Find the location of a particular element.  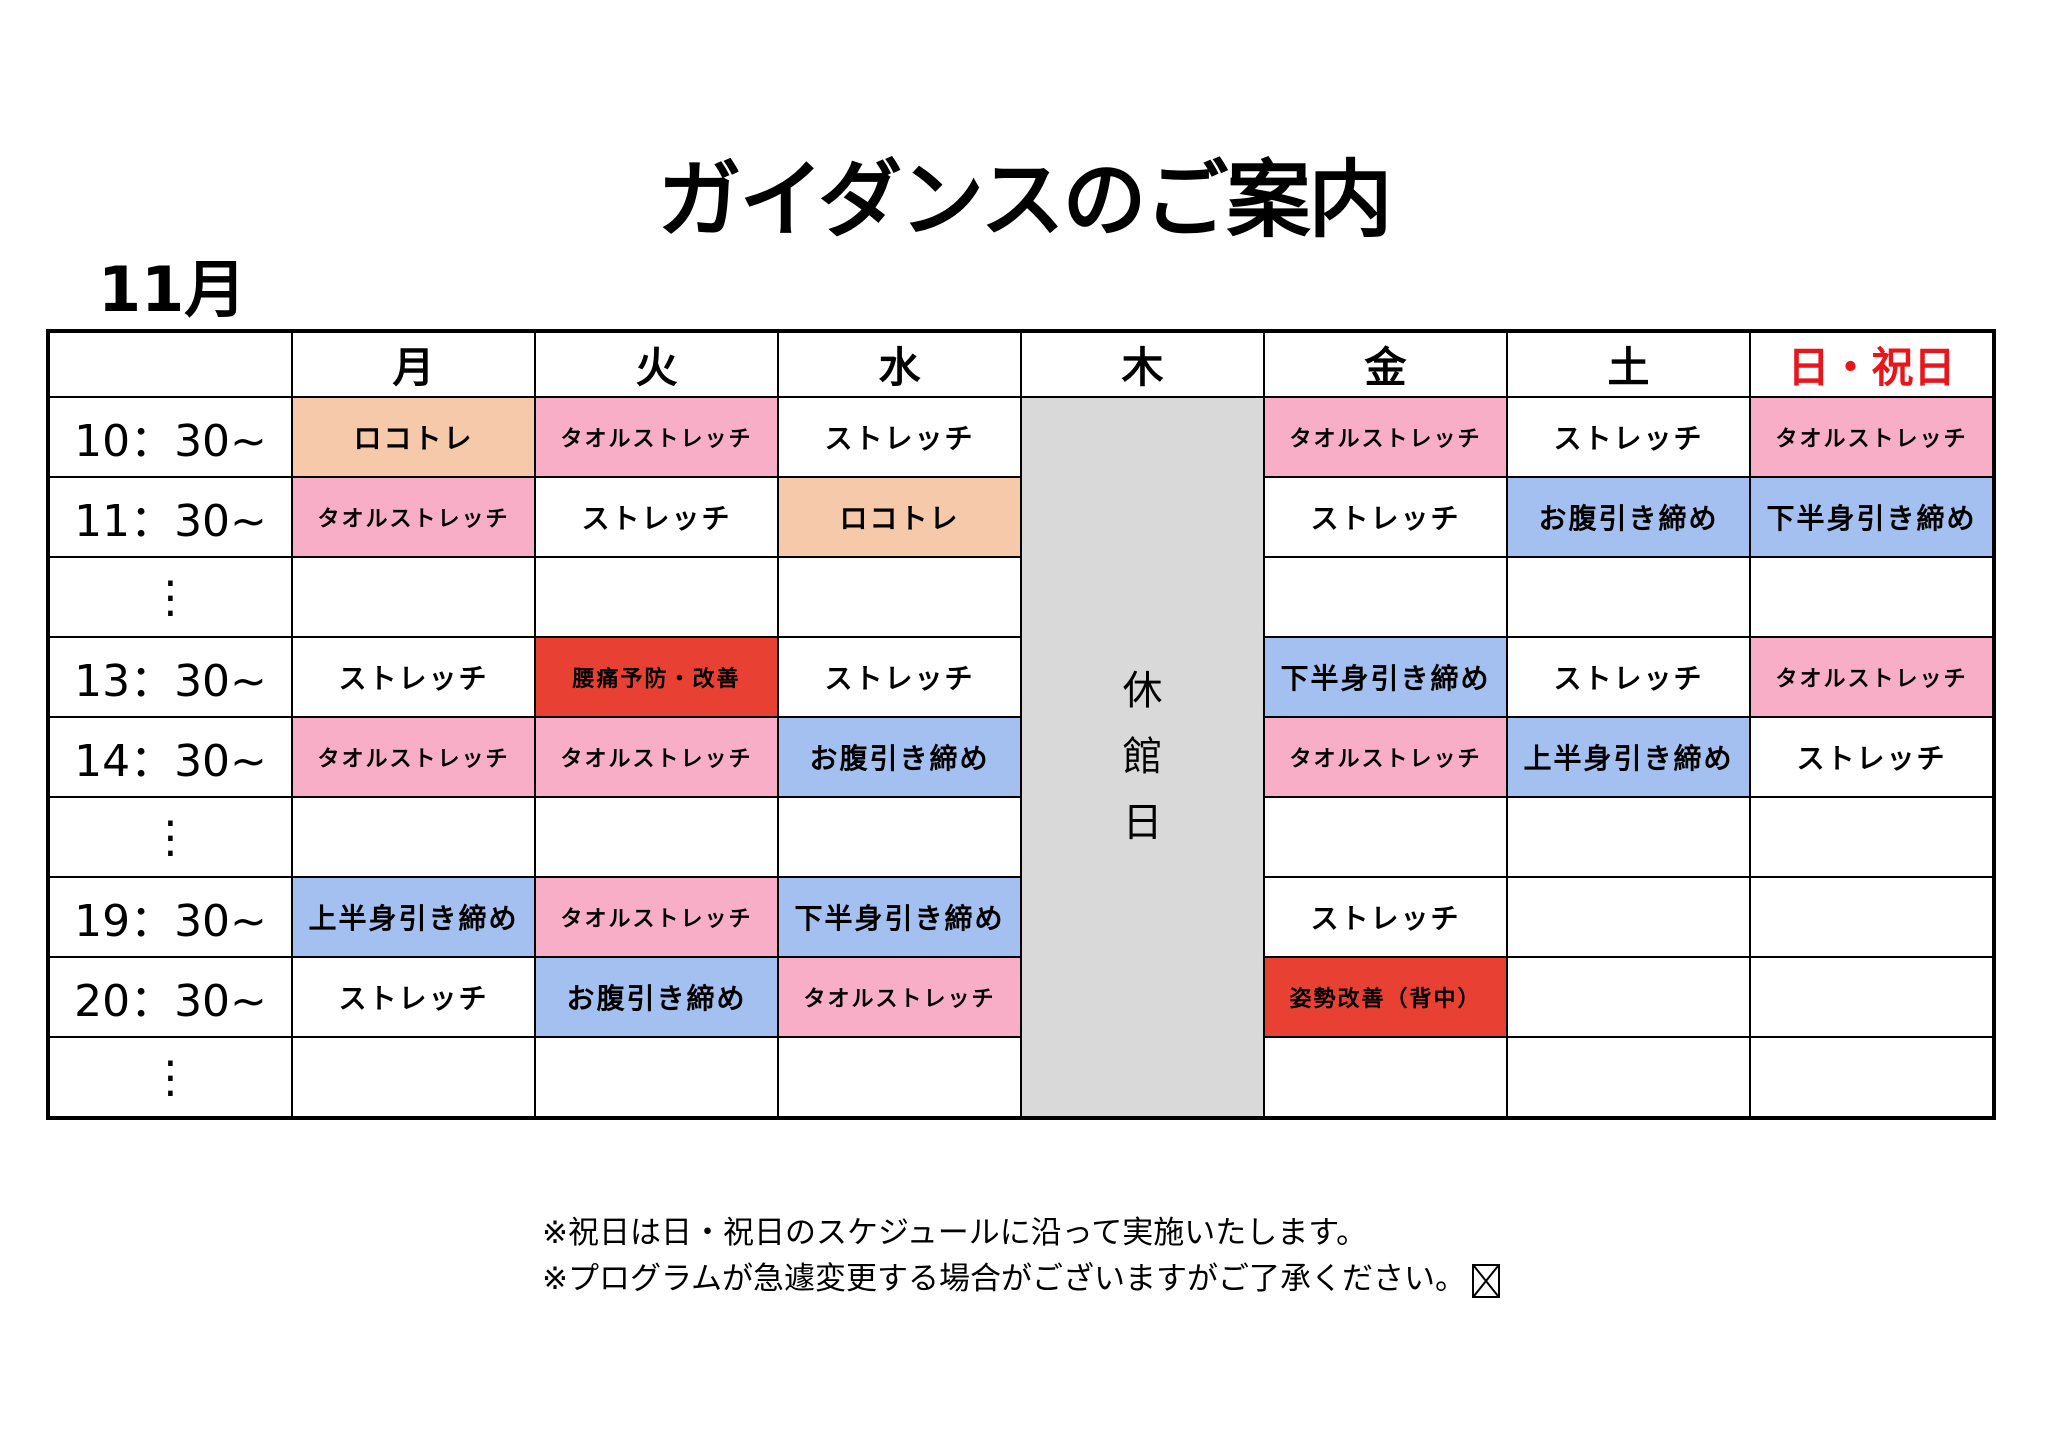

month-label: 11月 is located at coordinates (172, 289).